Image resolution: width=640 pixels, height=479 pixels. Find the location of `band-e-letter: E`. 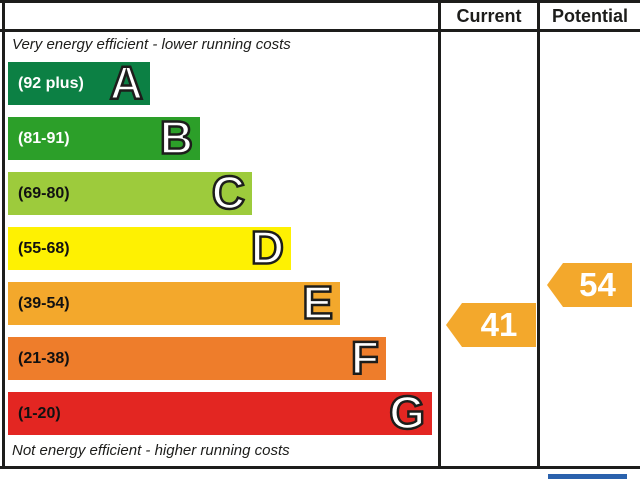

band-e-letter: E is located at coordinates (317, 302).